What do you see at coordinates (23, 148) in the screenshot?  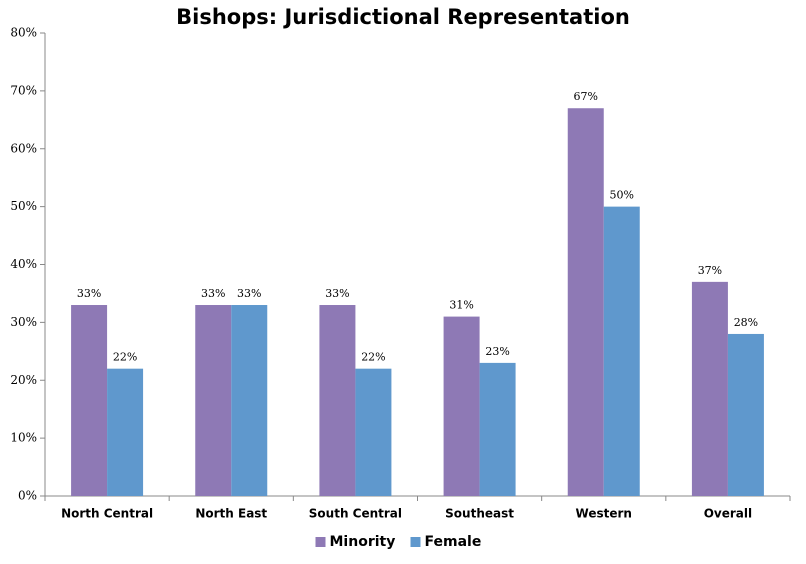 I see `y-tick-label: 60%` at bounding box center [23, 148].